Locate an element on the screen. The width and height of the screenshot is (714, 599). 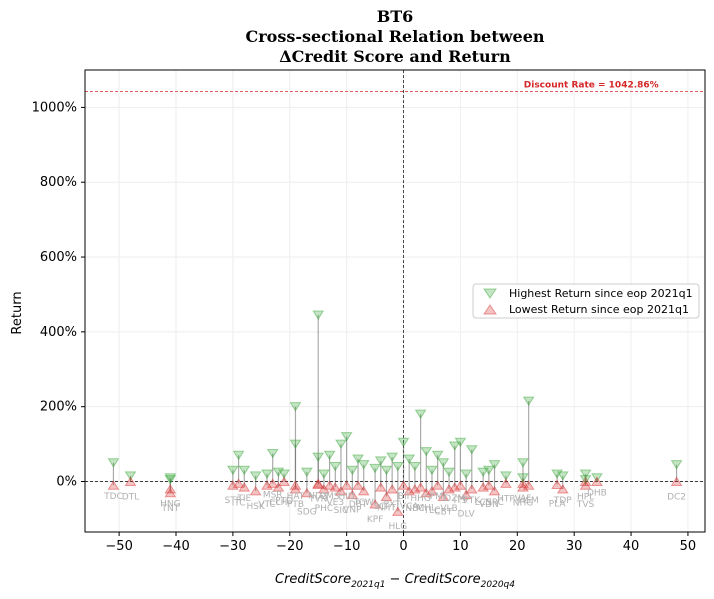
ticker-label: MHL is located at coordinates (427, 509).